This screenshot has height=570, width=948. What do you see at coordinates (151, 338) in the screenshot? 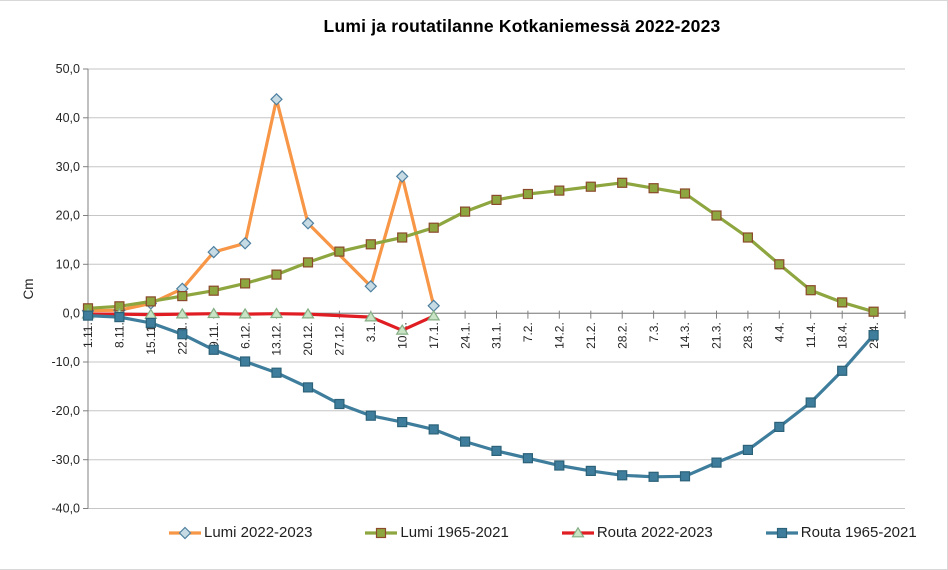
I see `svg-text: 15.11.` at bounding box center [151, 338].